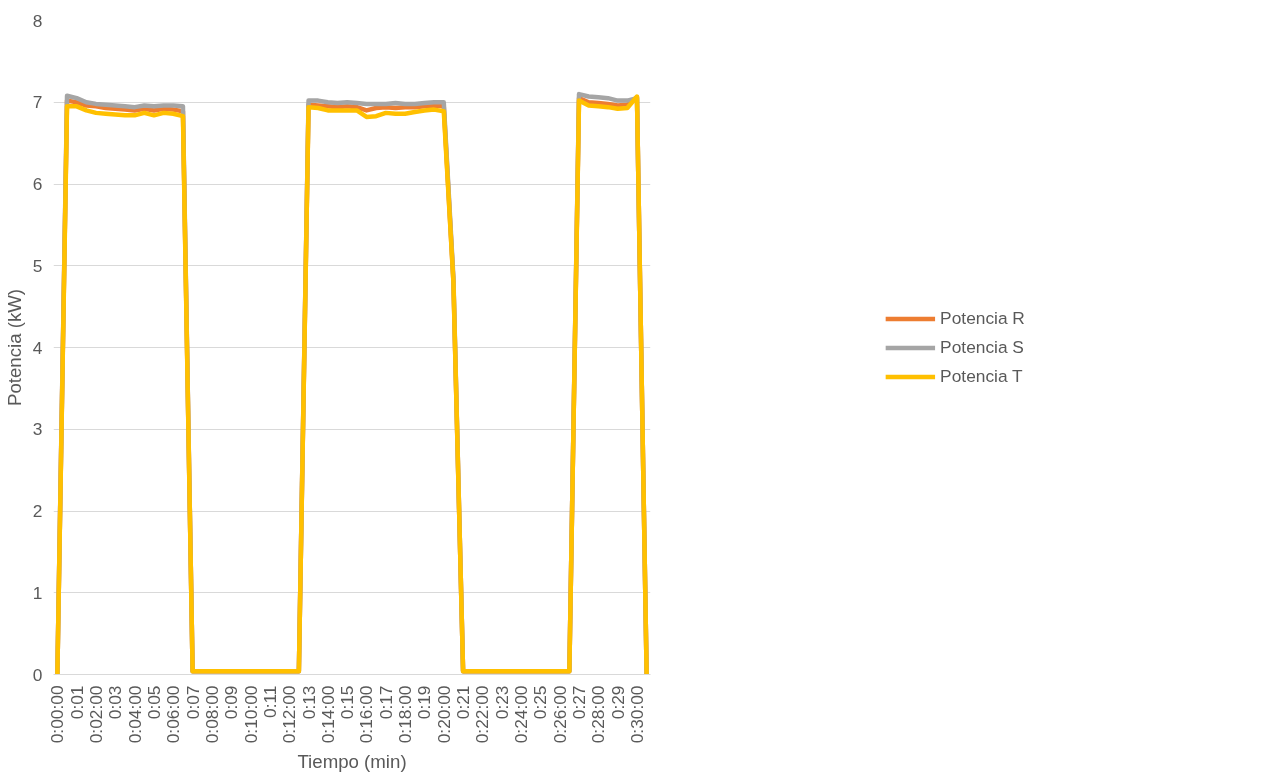 This screenshot has height=782, width=1269. What do you see at coordinates (982, 347) in the screenshot?
I see `legend-label: Potencia S` at bounding box center [982, 347].